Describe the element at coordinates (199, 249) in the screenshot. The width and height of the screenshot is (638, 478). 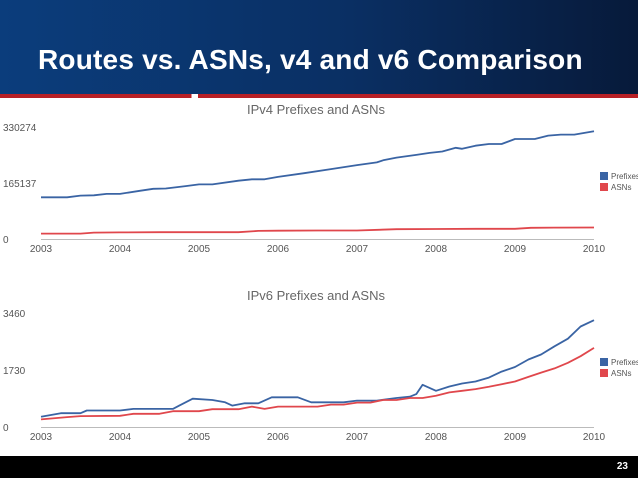
I see `chart1-xtick-label: 2005` at that location.